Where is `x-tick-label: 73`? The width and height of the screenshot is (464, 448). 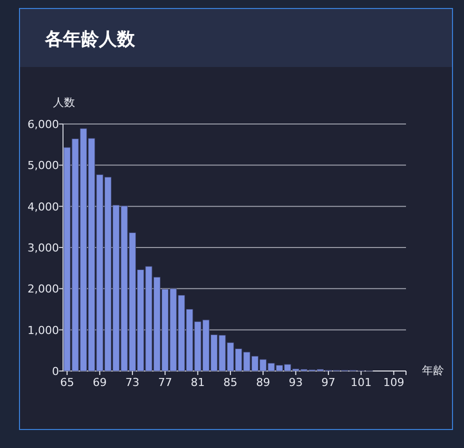 x-tick-label: 73 is located at coordinates (132, 382).